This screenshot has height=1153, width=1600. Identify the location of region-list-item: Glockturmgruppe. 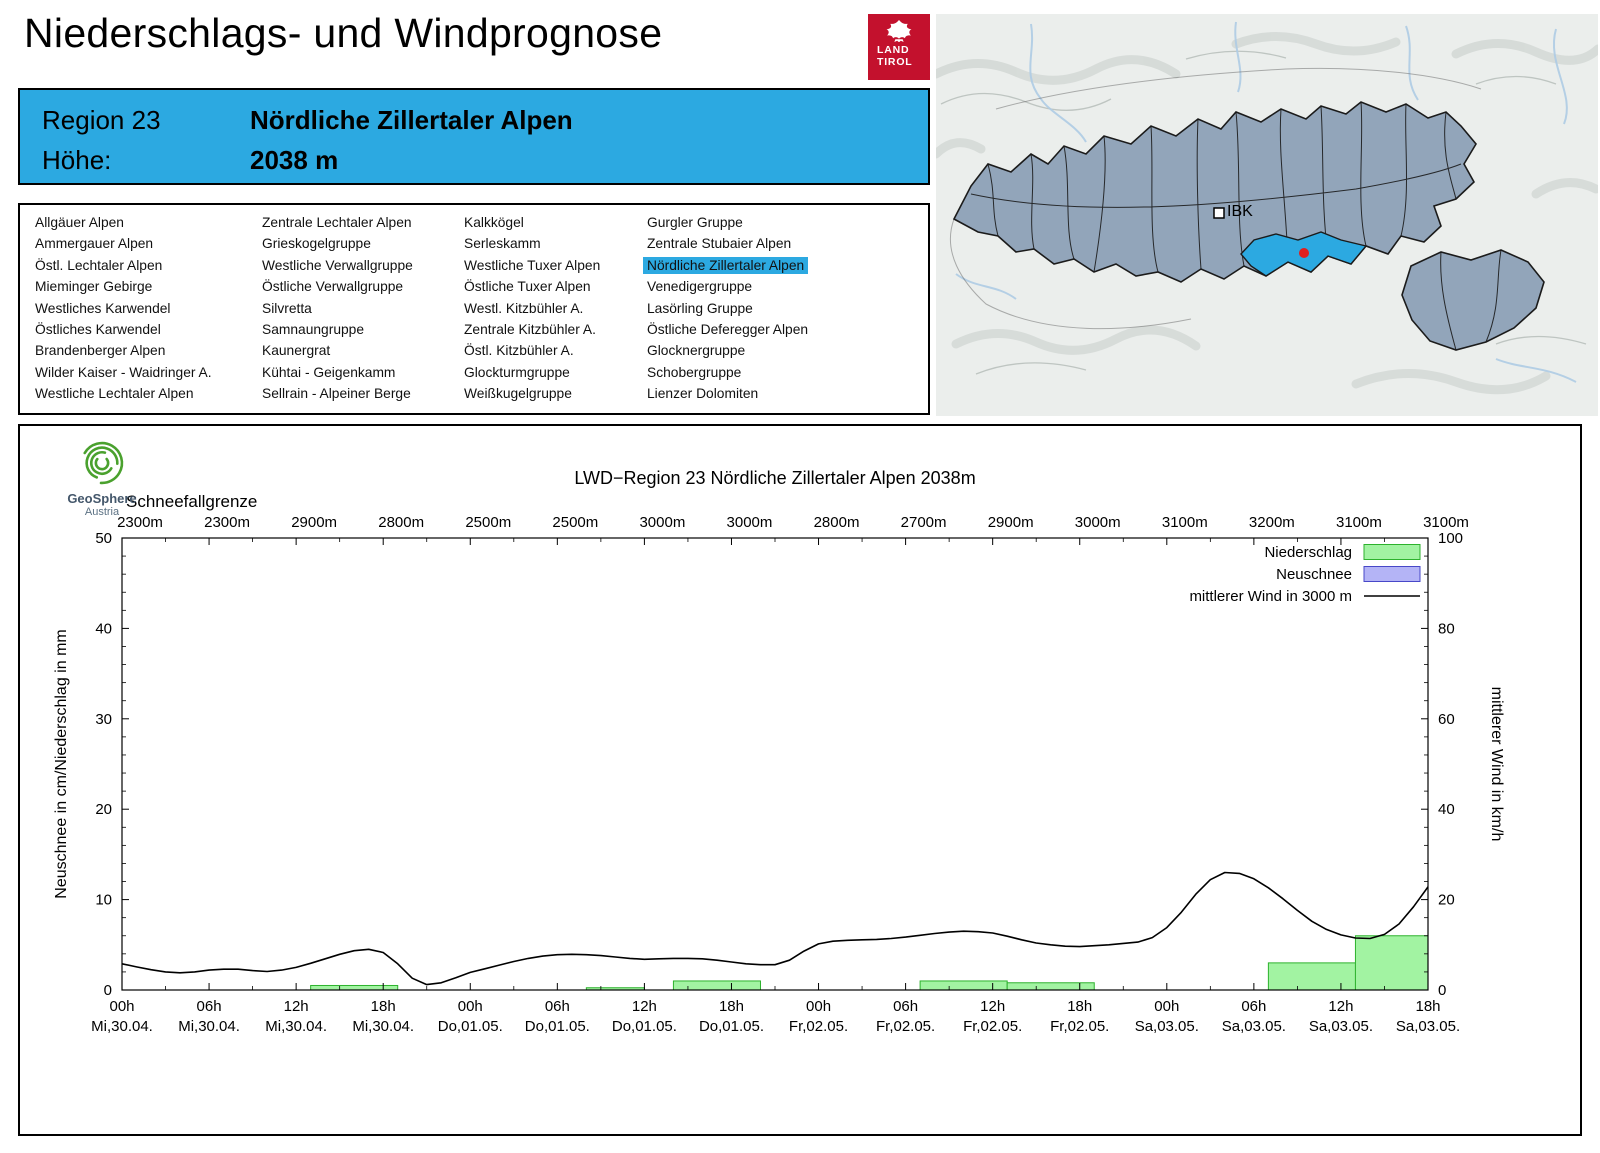
(517, 372).